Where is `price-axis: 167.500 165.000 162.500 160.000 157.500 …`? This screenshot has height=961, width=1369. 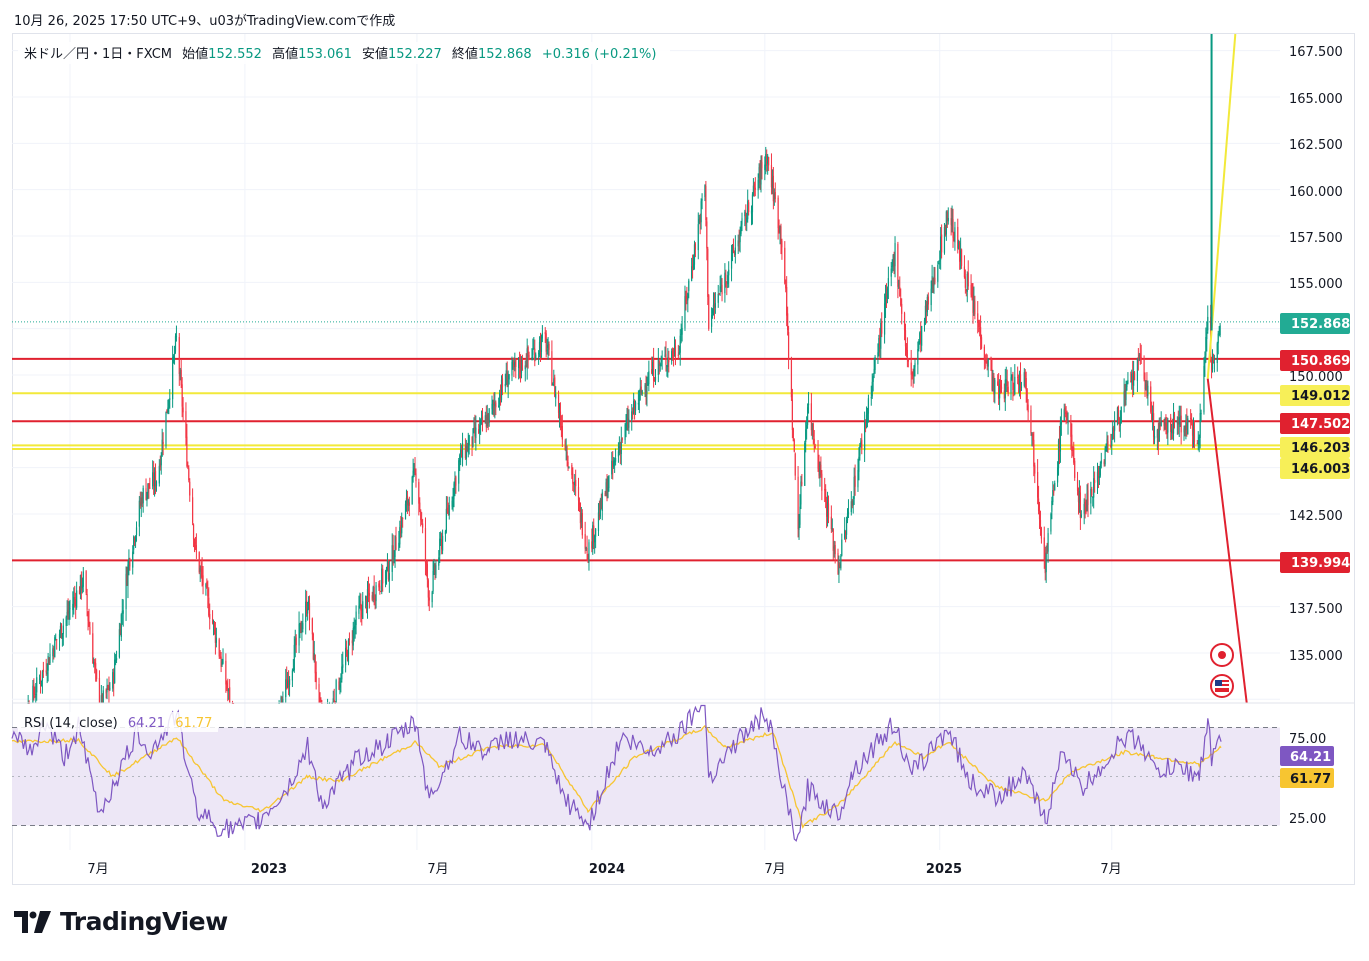
price-axis: 167.500 165.000 162.500 160.000 157.500 … is located at coordinates (1316, 354).